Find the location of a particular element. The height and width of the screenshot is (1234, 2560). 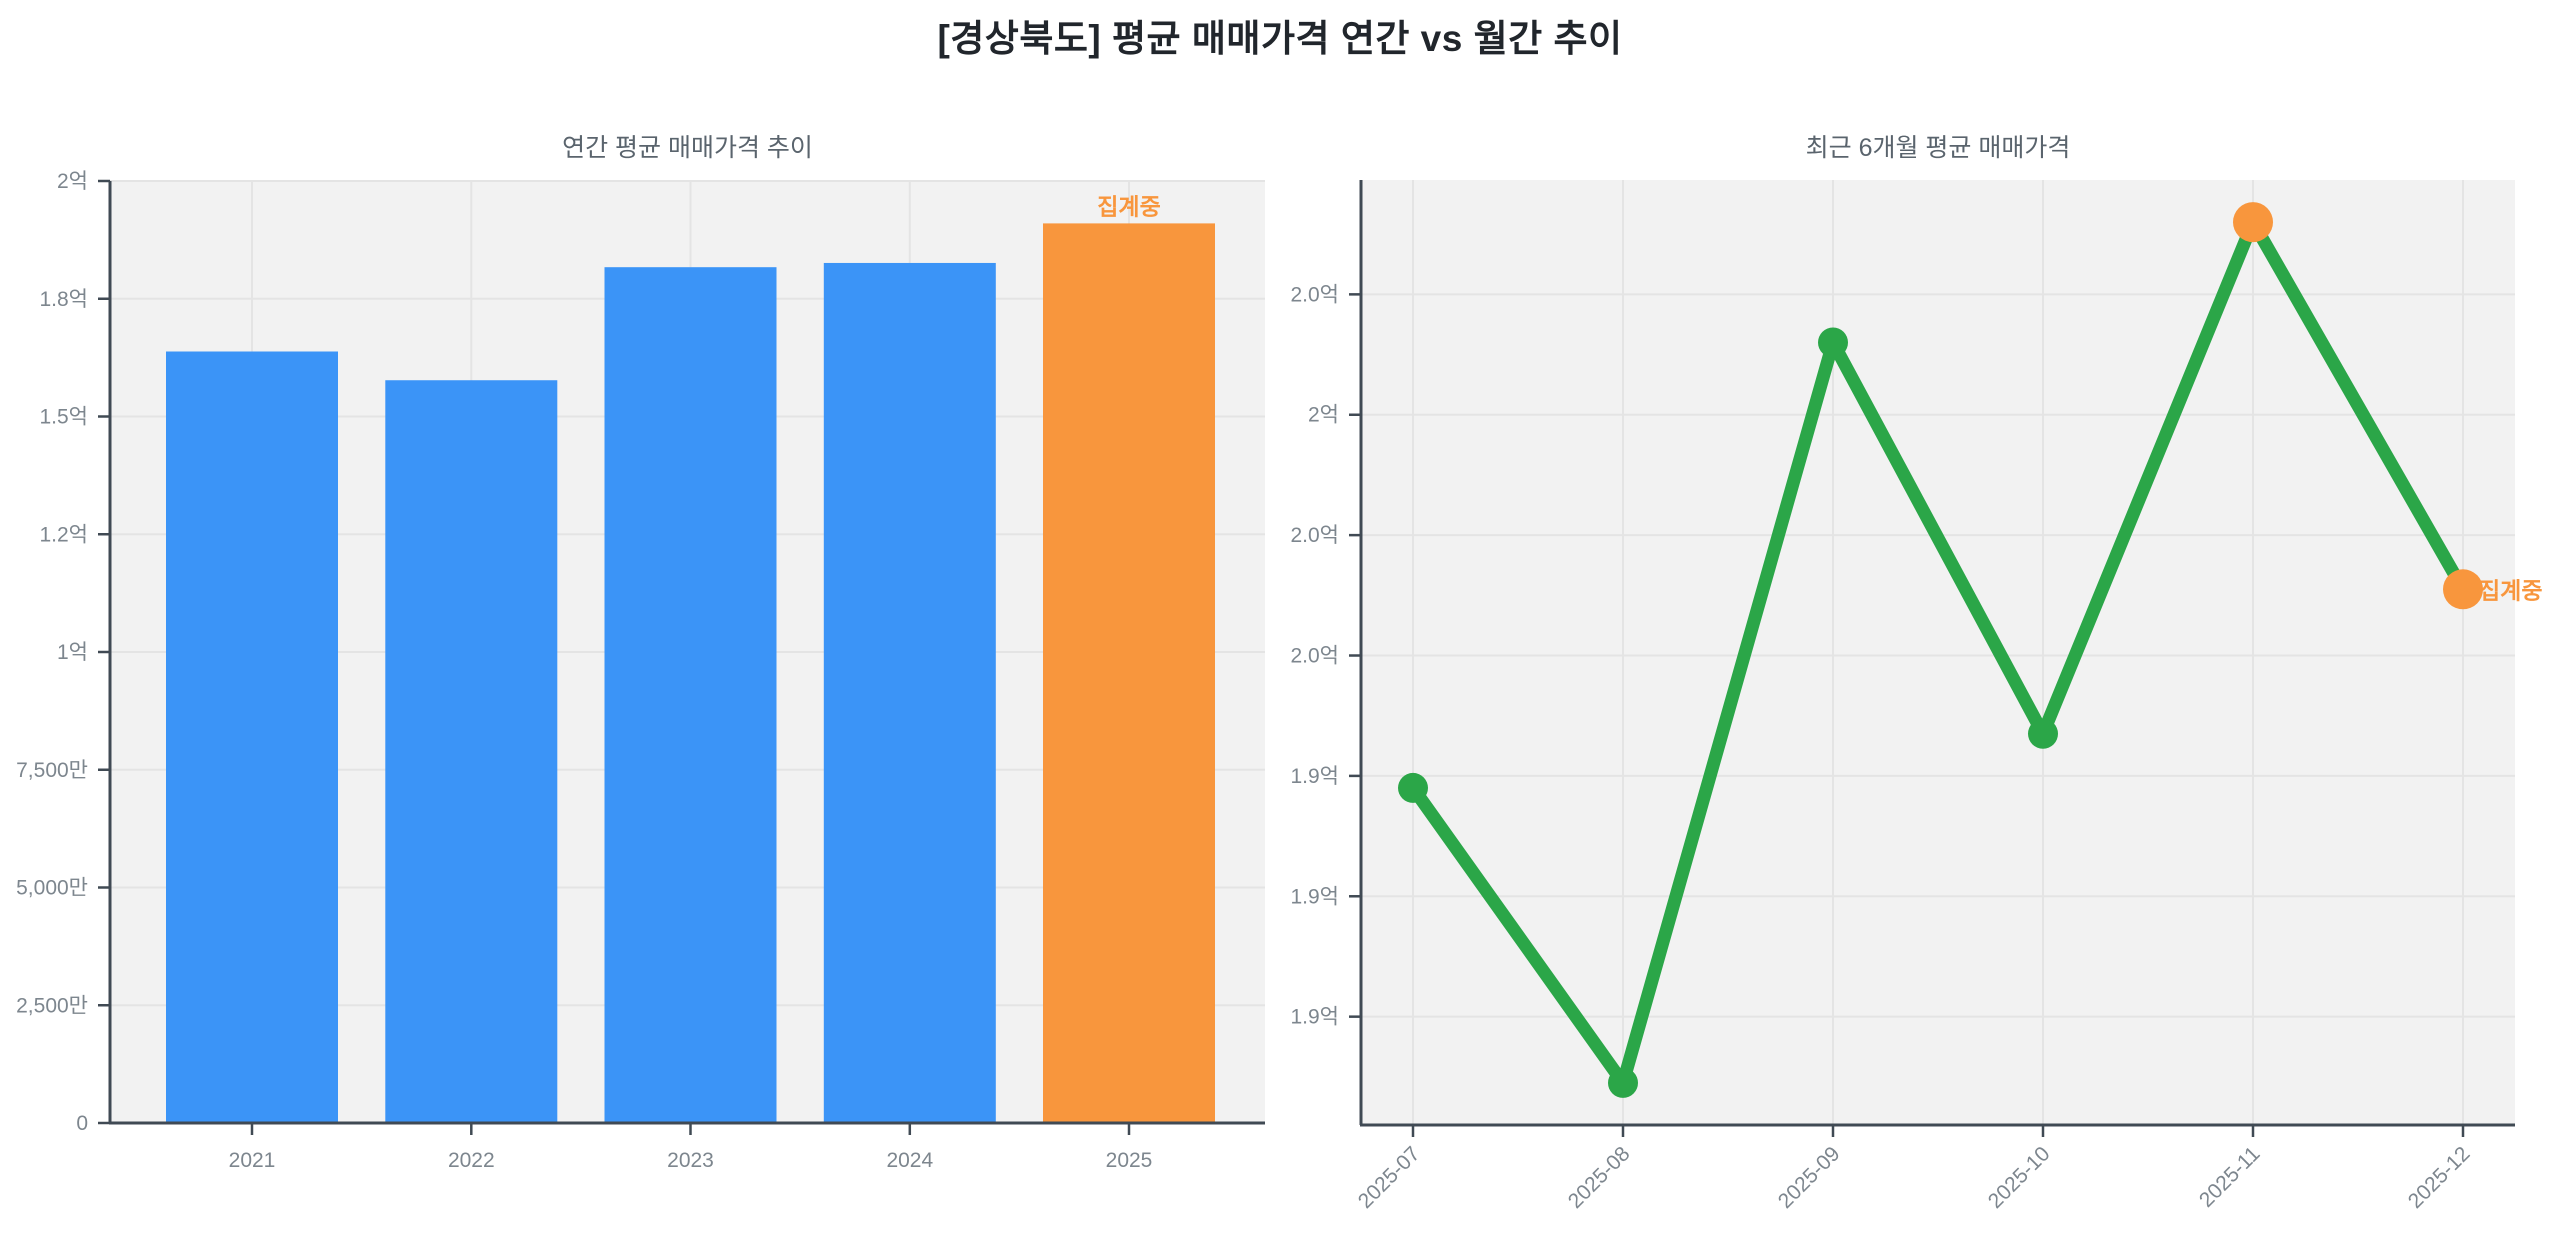

x-tick-label: 2025-12 is located at coordinates (2439, 1177).